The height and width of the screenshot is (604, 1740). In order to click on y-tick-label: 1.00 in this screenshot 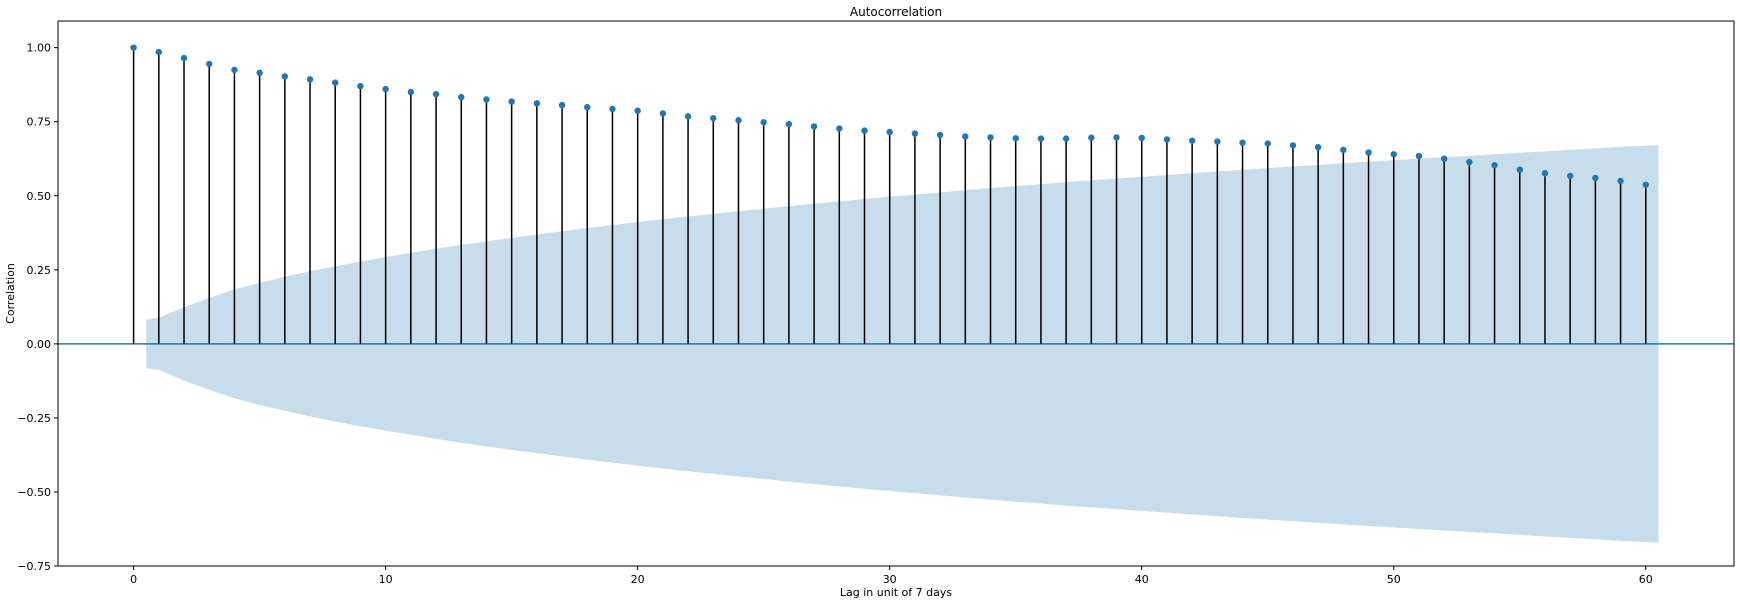, I will do `click(39, 48)`.